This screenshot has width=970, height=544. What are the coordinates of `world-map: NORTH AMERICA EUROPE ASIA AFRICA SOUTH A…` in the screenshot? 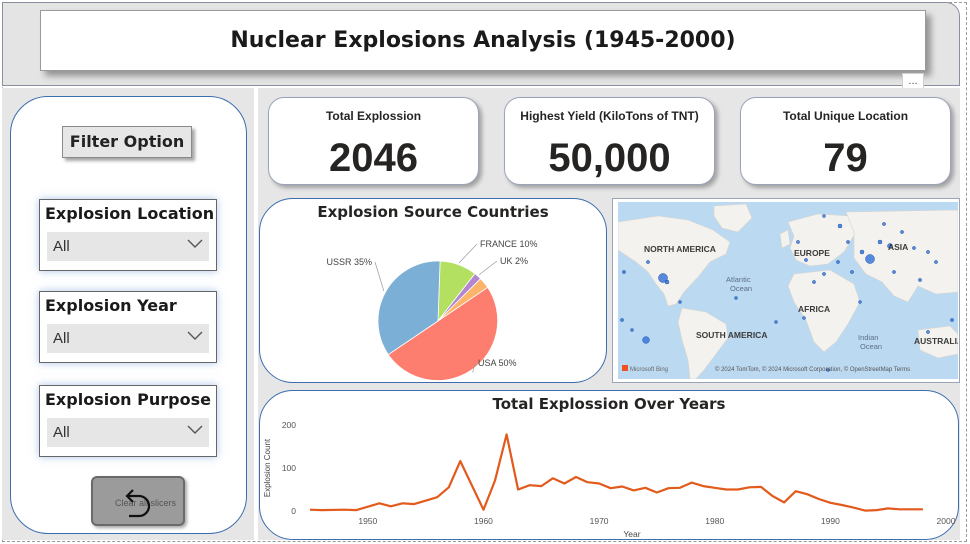 It's located at (788, 290).